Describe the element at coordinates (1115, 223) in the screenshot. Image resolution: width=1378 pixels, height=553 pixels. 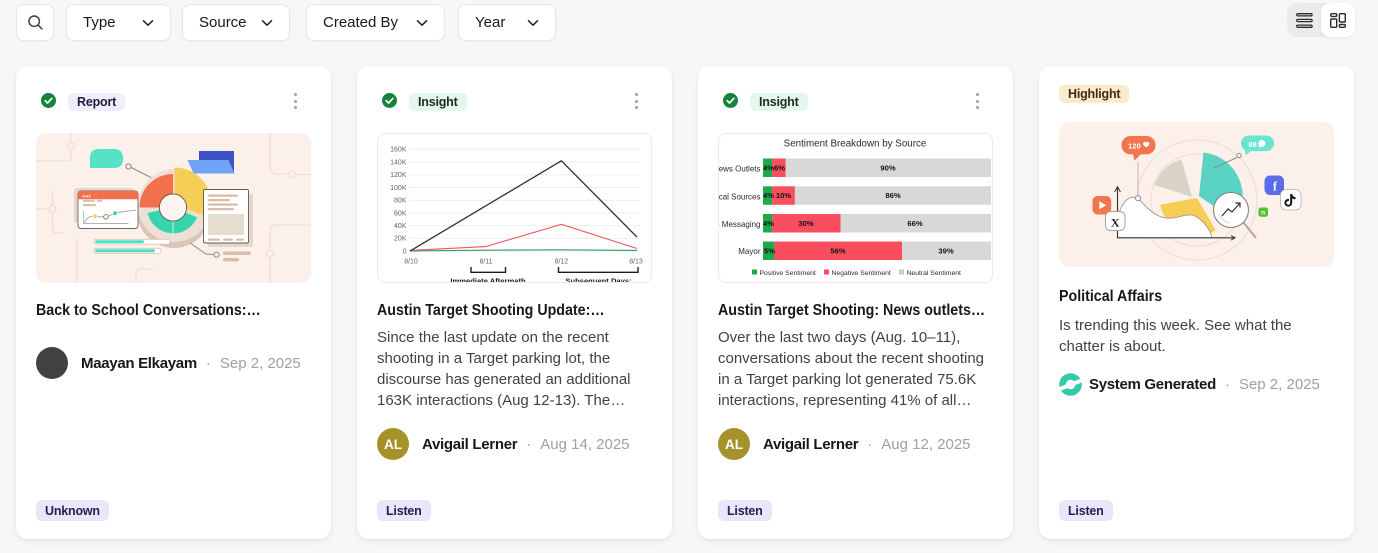
I see `svg-text: X` at that location.